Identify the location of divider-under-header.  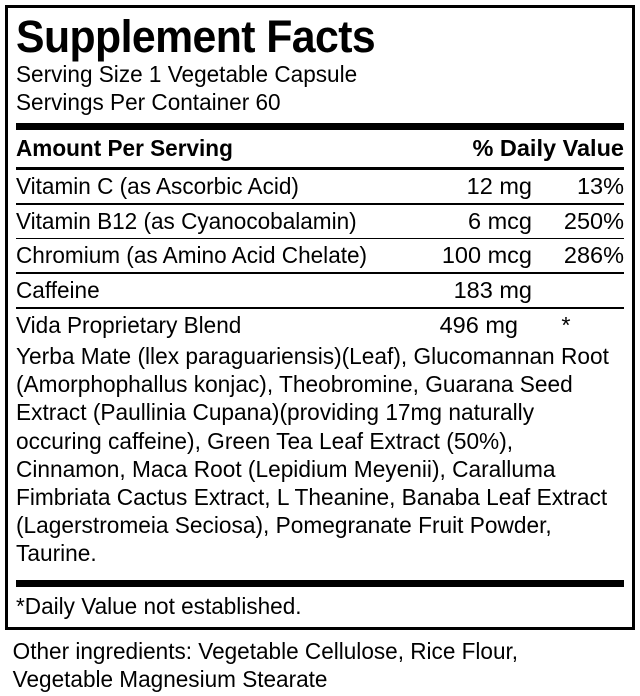
(320, 168).